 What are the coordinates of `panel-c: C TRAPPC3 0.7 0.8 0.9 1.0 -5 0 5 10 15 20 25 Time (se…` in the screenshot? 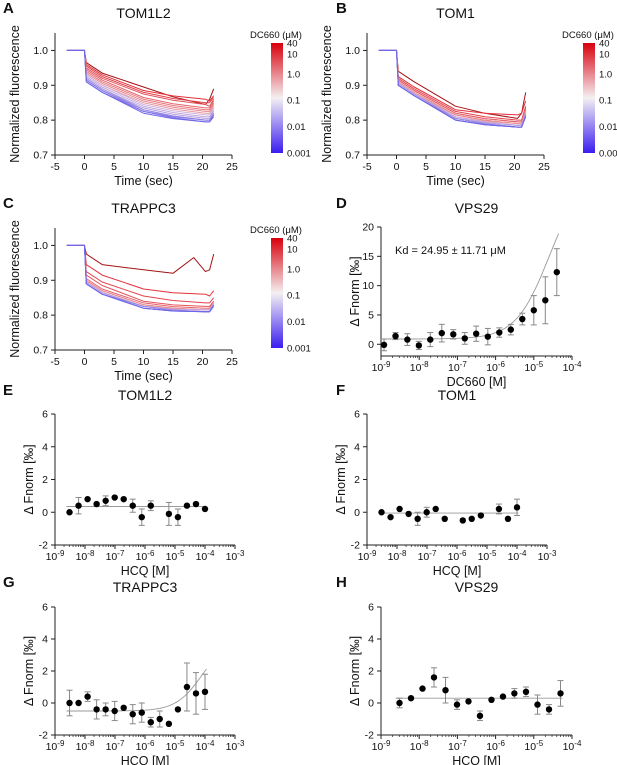 It's located at (157, 289).